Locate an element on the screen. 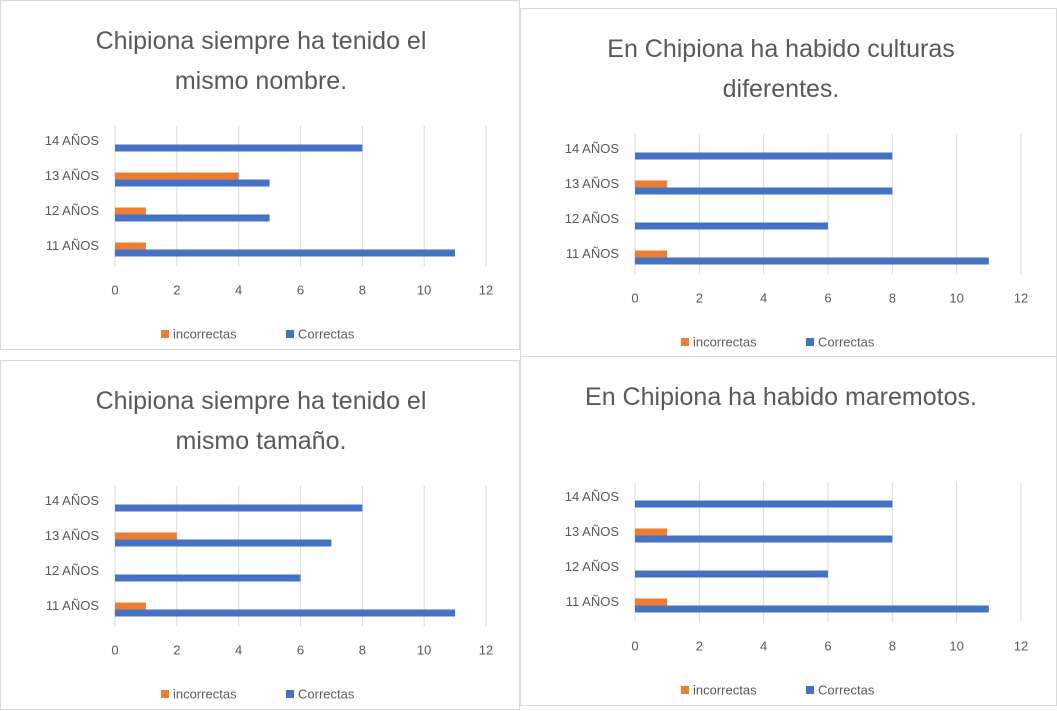  chart-title: En Chipiona ha habido maremotos. is located at coordinates (781, 397).